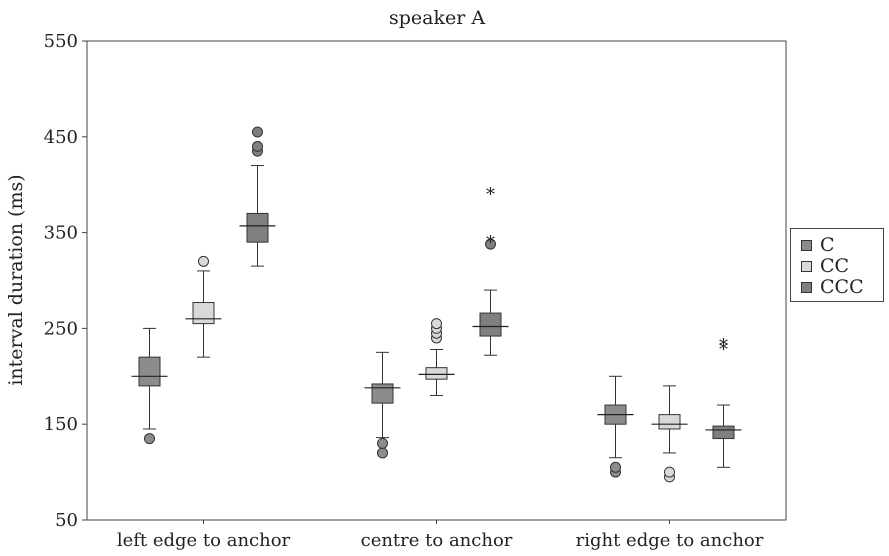  Describe the element at coordinates (818, 245) in the screenshot. I see `legend-item-c: C` at that location.